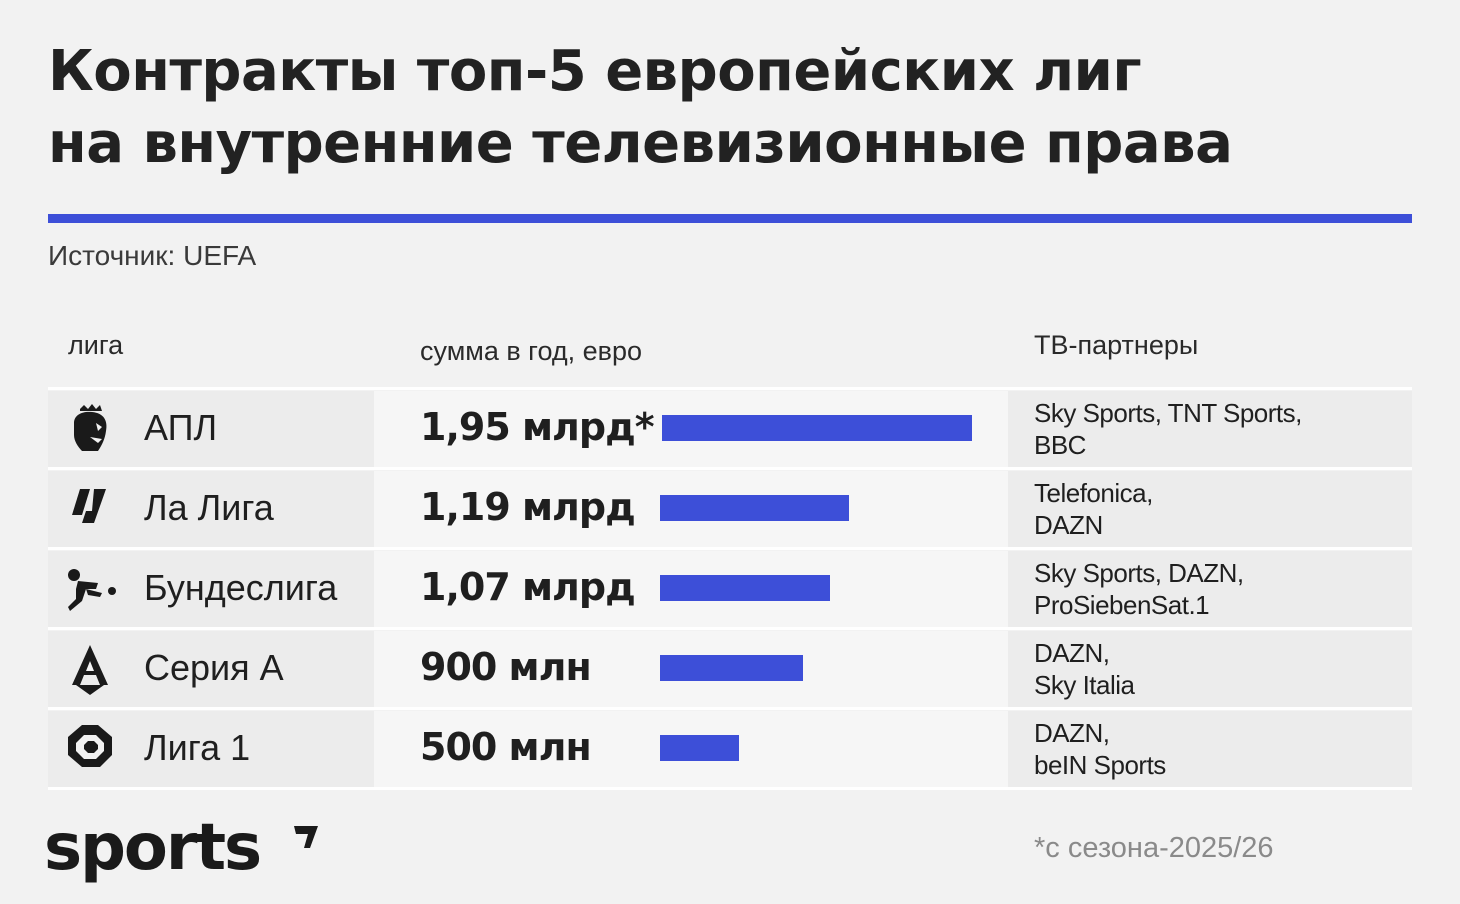 This screenshot has height=904, width=1460. Describe the element at coordinates (1100, 749) in the screenshot. I see `tv-partners: DAZN, beIN Sports` at that location.